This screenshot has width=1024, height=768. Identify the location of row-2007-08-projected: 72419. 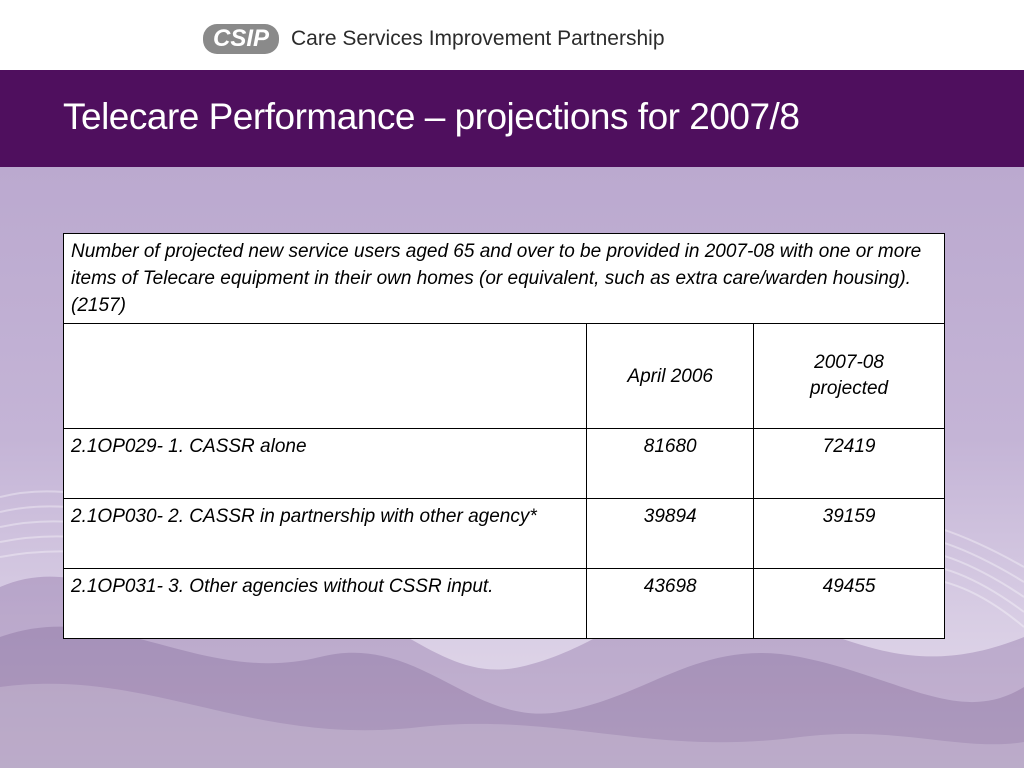
(849, 463).